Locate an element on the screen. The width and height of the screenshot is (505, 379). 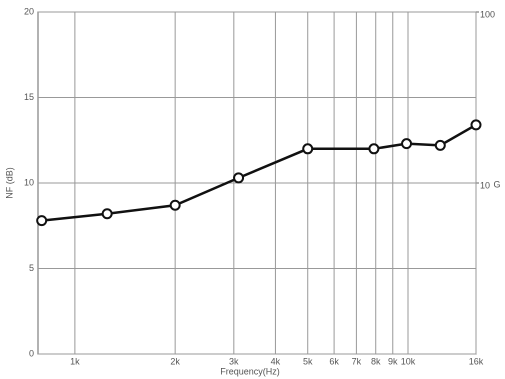
y-tick-label: 15 is located at coordinates (29, 97).